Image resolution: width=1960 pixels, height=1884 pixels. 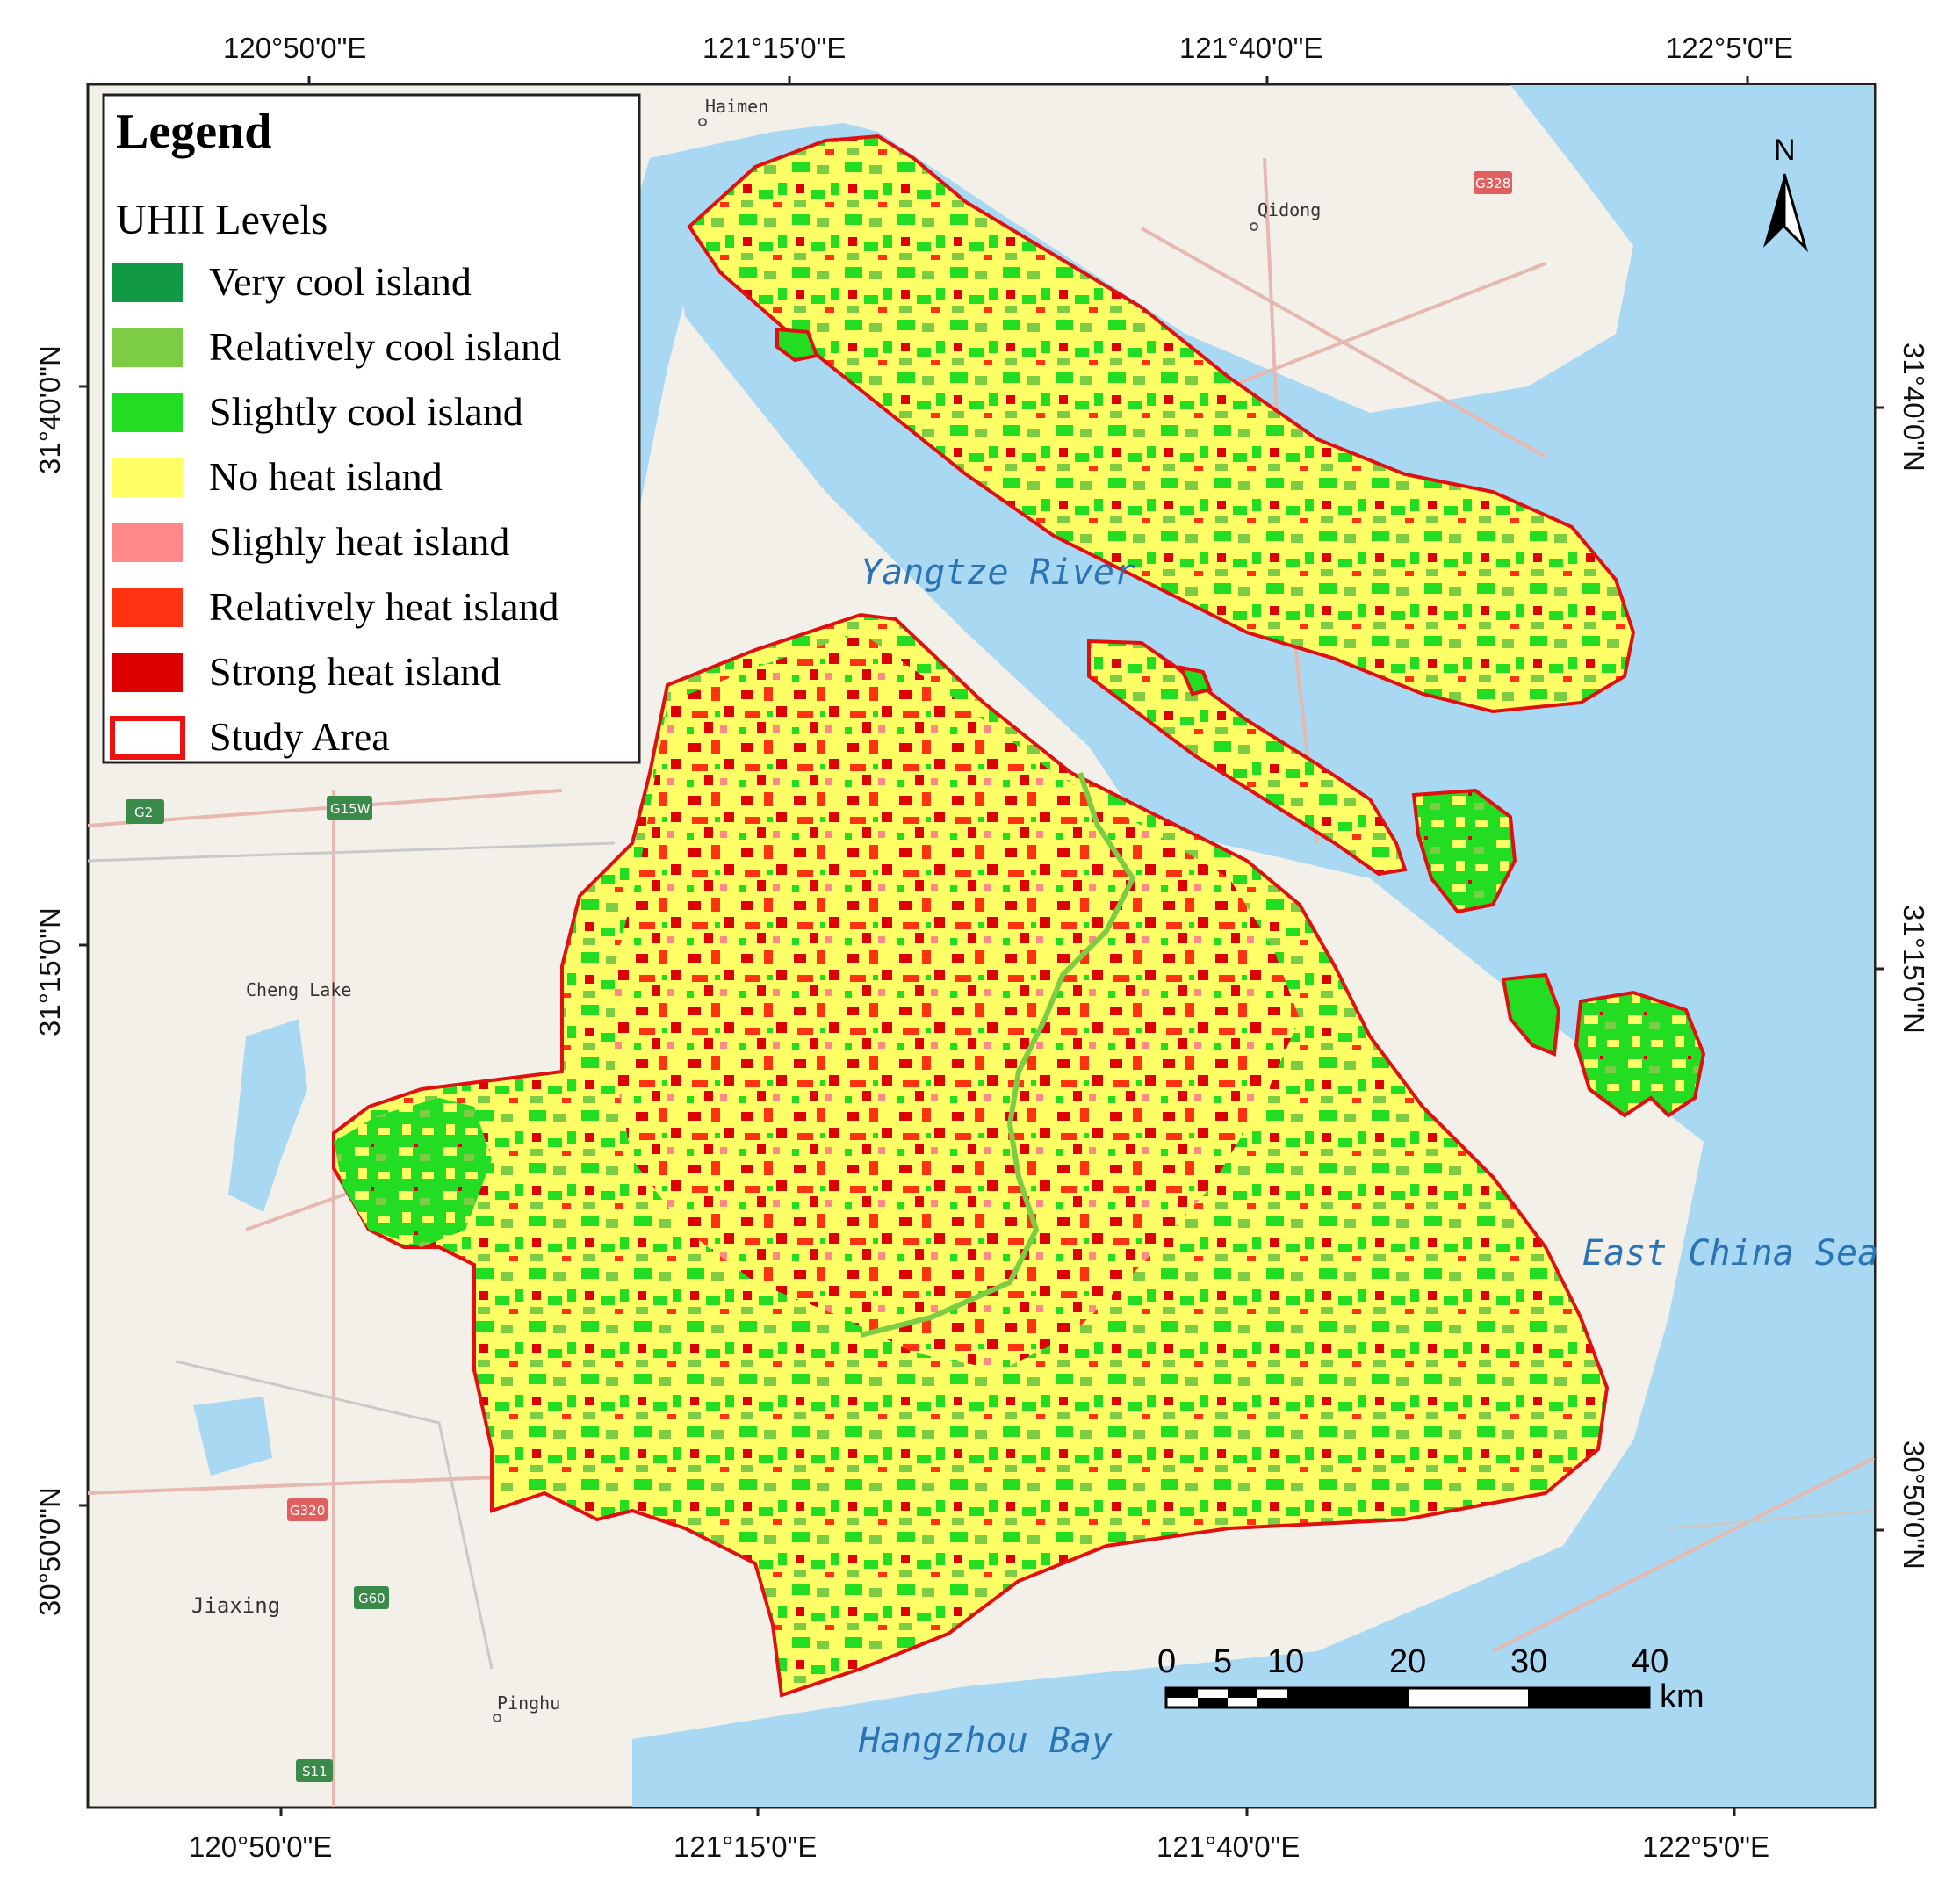 I want to click on coord-bottom-3: 121°40'0"E, so click(x=1229, y=1846).